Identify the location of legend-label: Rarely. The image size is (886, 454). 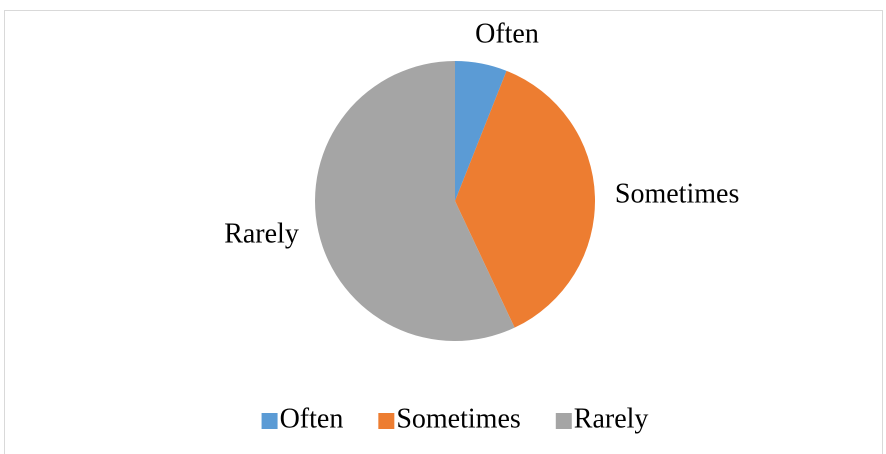
(611, 418).